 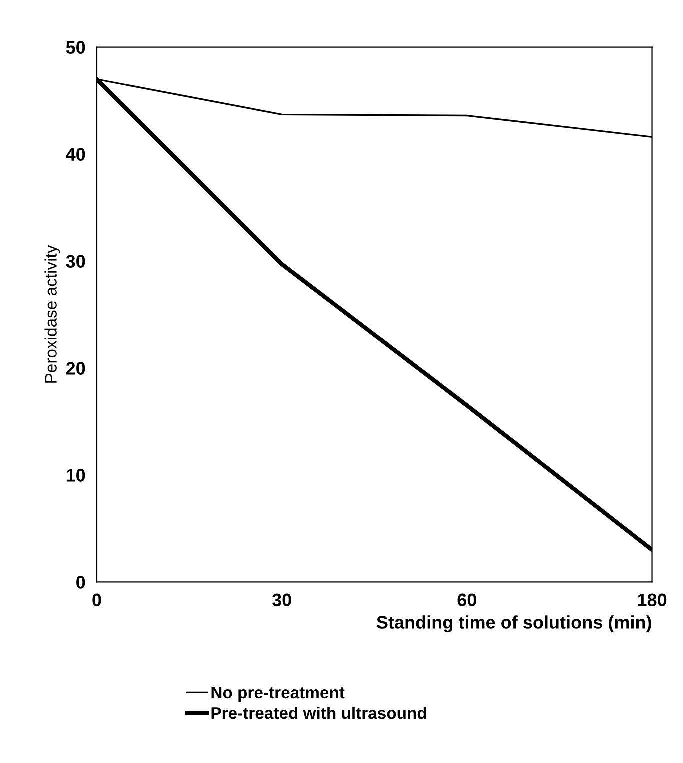 I want to click on x-tick-label: 60, so click(x=467, y=600).